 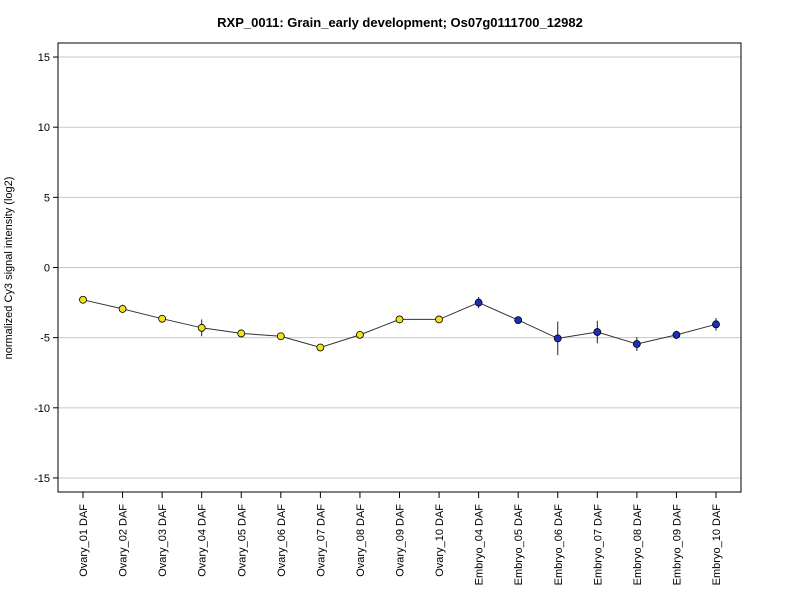 I want to click on x-tick-label: Ovary_04 DAF, so click(x=203, y=540).